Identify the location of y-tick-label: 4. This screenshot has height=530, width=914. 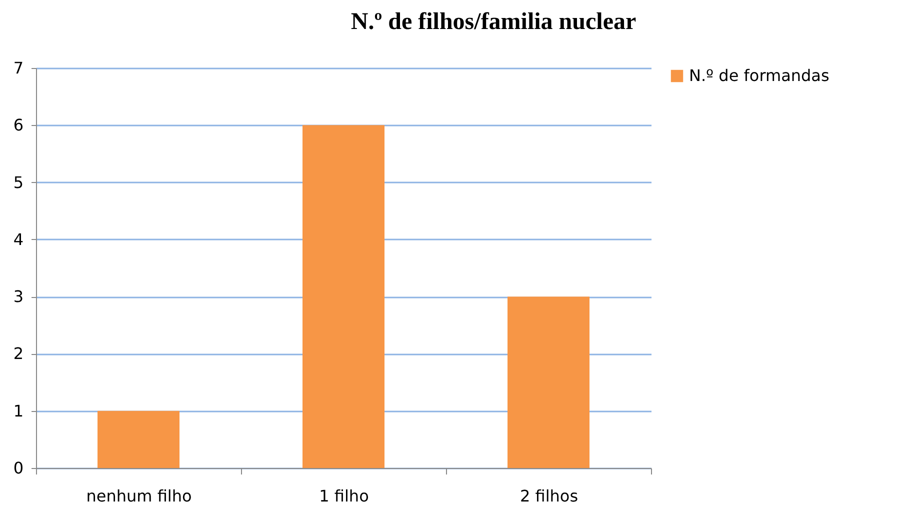
(18, 239).